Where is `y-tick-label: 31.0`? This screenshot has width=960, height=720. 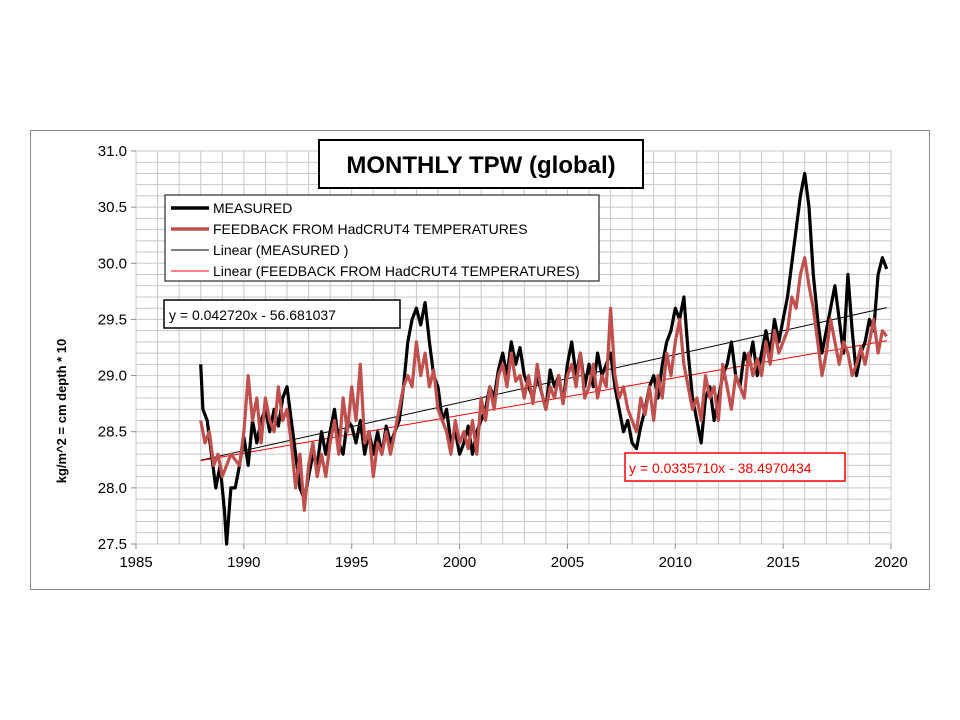
y-tick-label: 31.0 is located at coordinates (112, 151).